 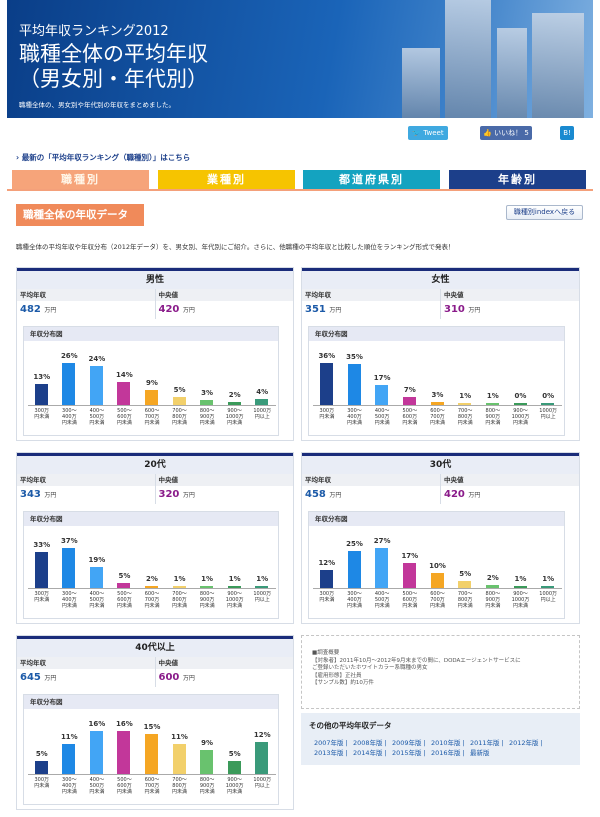 What do you see at coordinates (510, 310) in the screenshot?
I see `median-salary-value: 310 万円` at bounding box center [510, 310].